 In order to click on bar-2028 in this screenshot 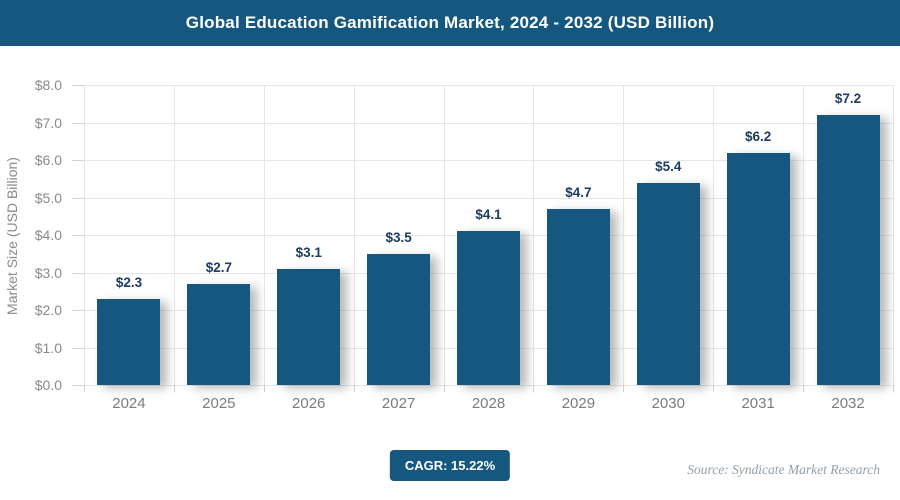, I will do `click(488, 308)`.